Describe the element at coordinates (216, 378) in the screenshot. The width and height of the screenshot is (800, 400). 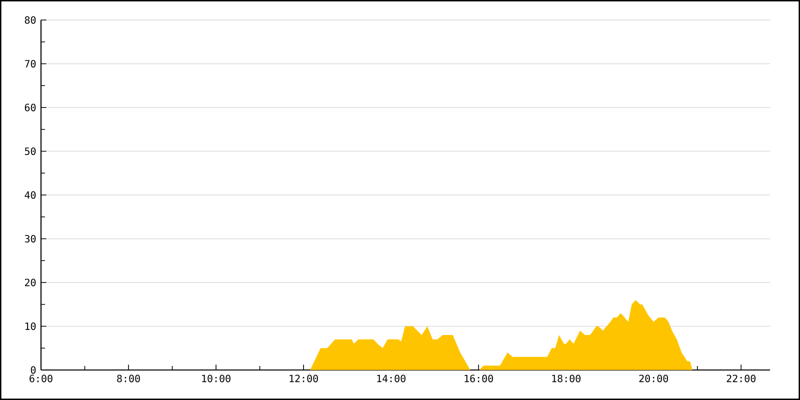
I see `x-tick-label: 10:00` at that location.